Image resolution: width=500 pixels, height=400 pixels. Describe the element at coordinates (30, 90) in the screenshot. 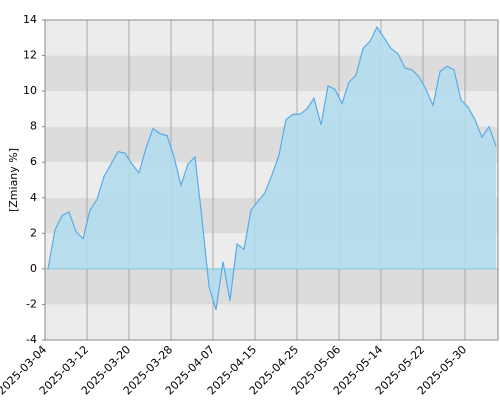

I see `y-tick-label: 10` at that location.